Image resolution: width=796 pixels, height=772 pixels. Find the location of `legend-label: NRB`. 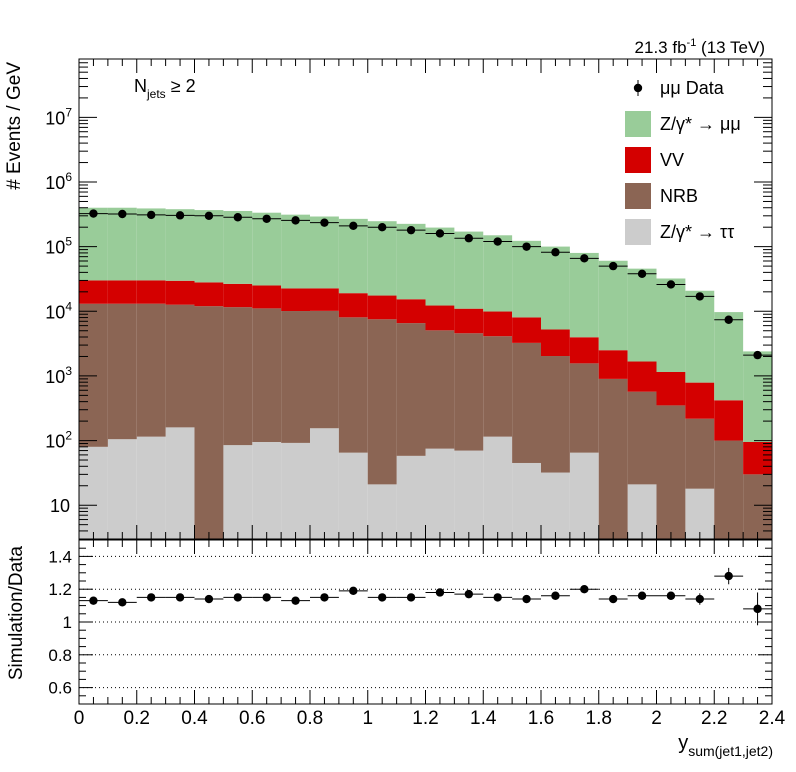

legend-label: NRB is located at coordinates (679, 196).